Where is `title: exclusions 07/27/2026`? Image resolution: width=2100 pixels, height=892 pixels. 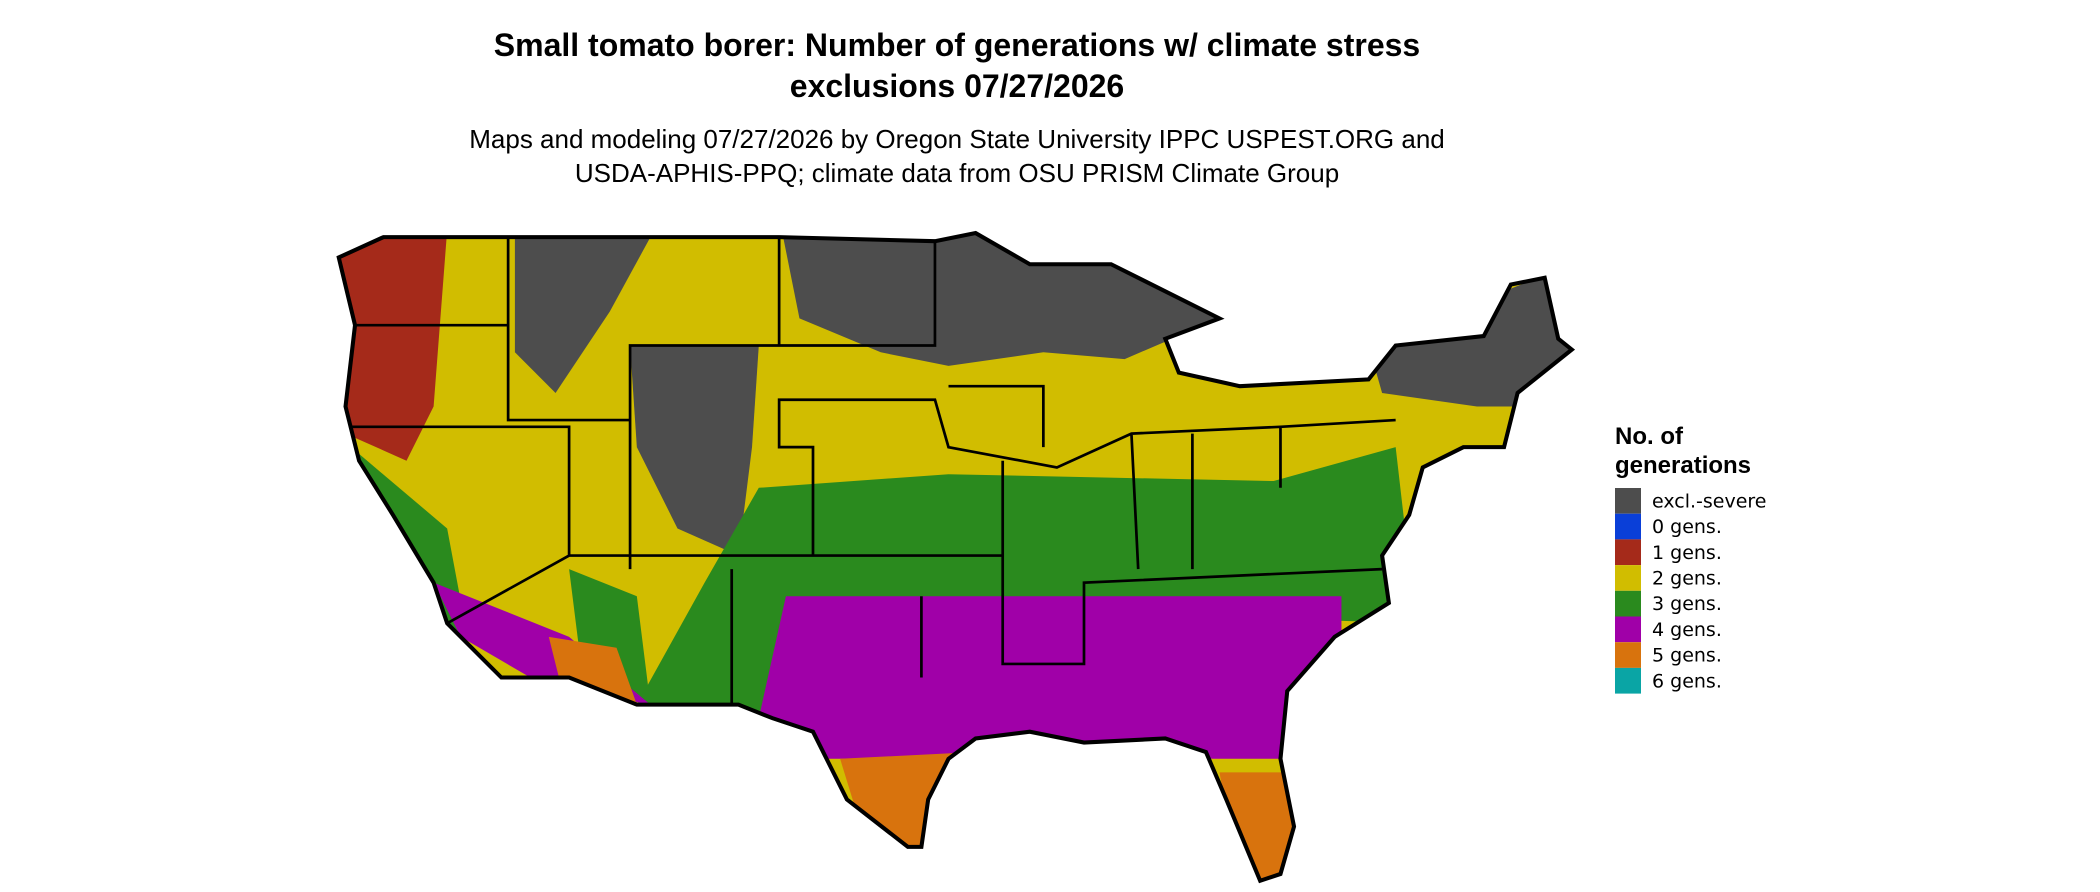
title: exclusions 07/27/2026 is located at coordinates (957, 86).